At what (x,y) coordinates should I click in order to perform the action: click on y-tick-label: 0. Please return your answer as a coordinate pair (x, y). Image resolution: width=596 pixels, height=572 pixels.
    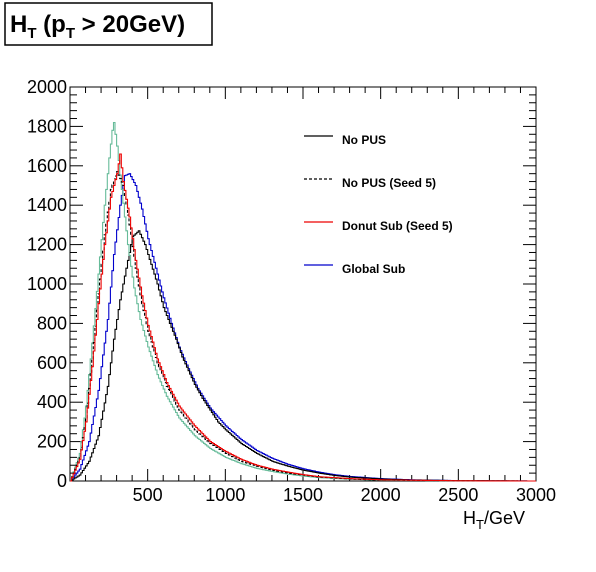
    Looking at the image, I should click on (62, 481).